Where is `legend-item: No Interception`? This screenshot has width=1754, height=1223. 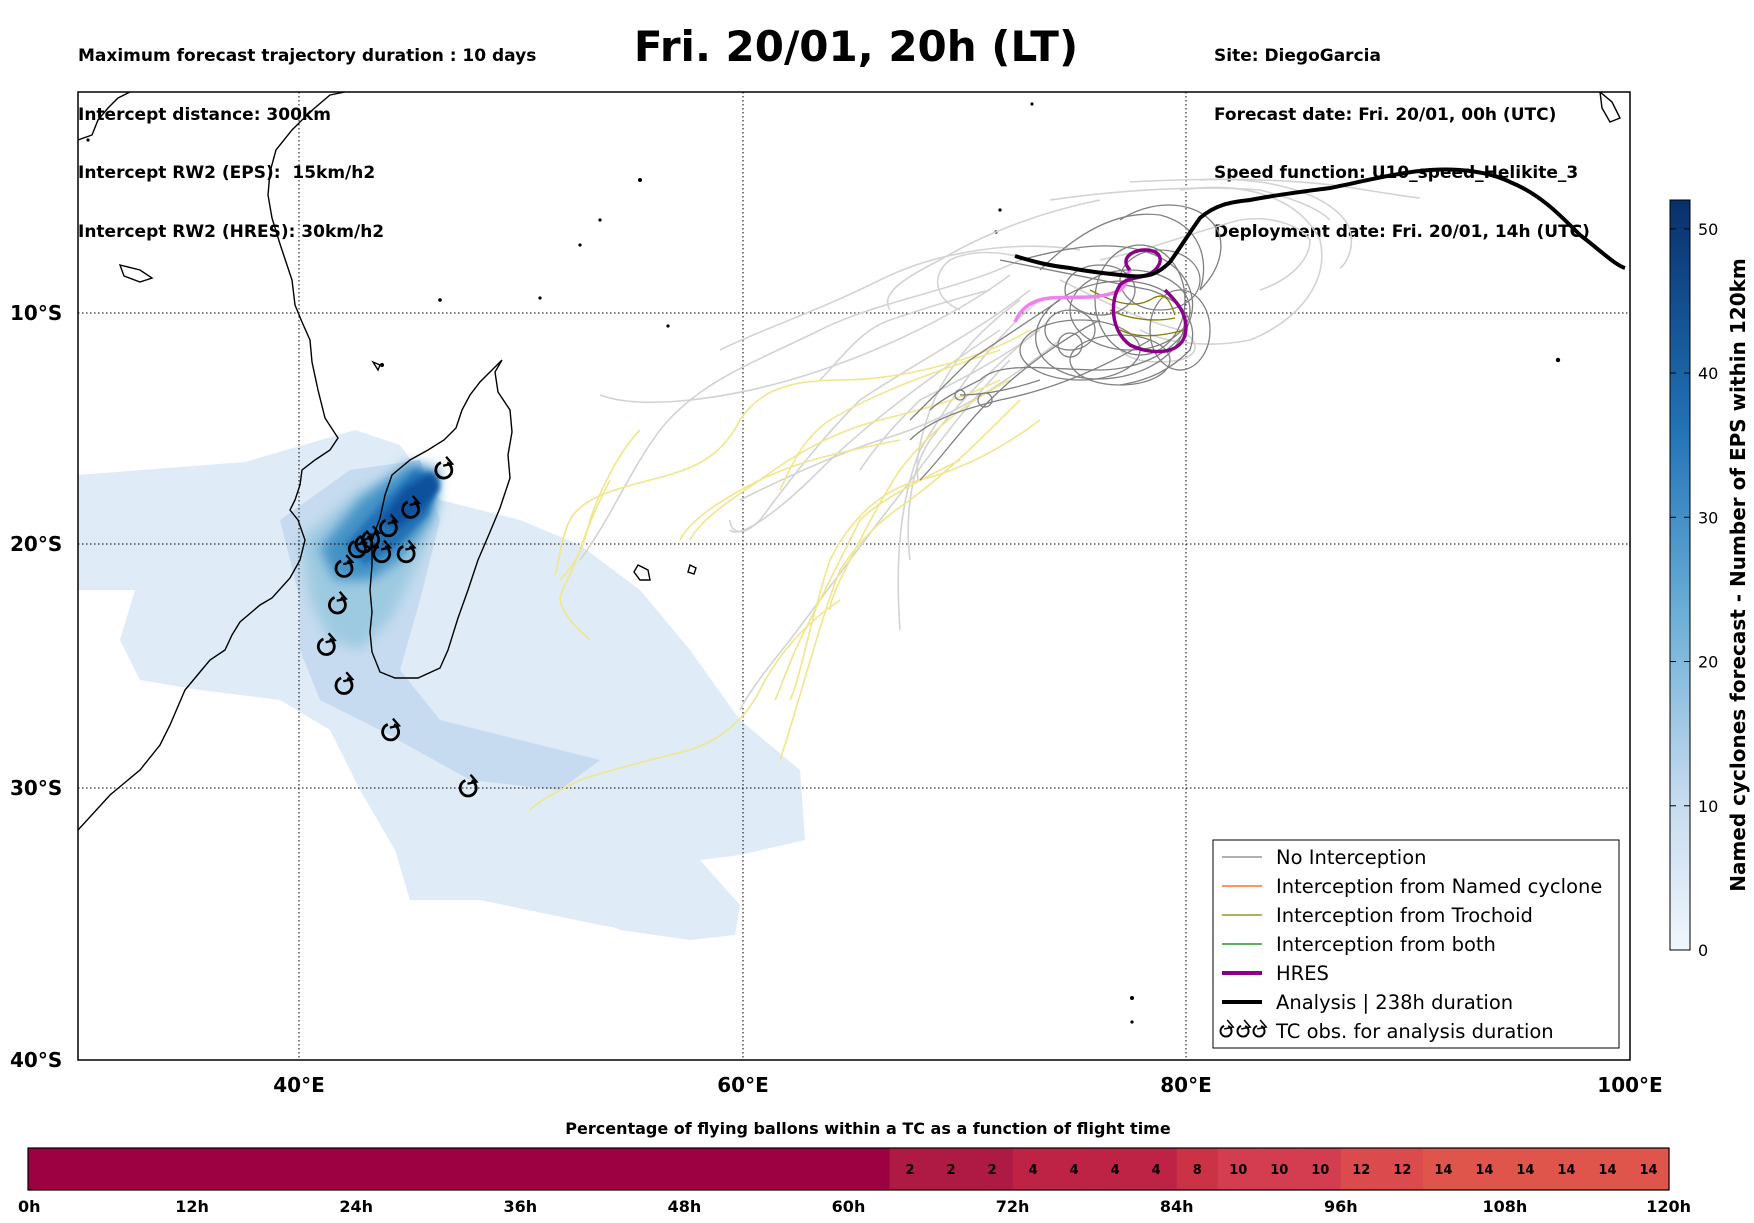
legend-item: No Interception is located at coordinates (1324, 857).